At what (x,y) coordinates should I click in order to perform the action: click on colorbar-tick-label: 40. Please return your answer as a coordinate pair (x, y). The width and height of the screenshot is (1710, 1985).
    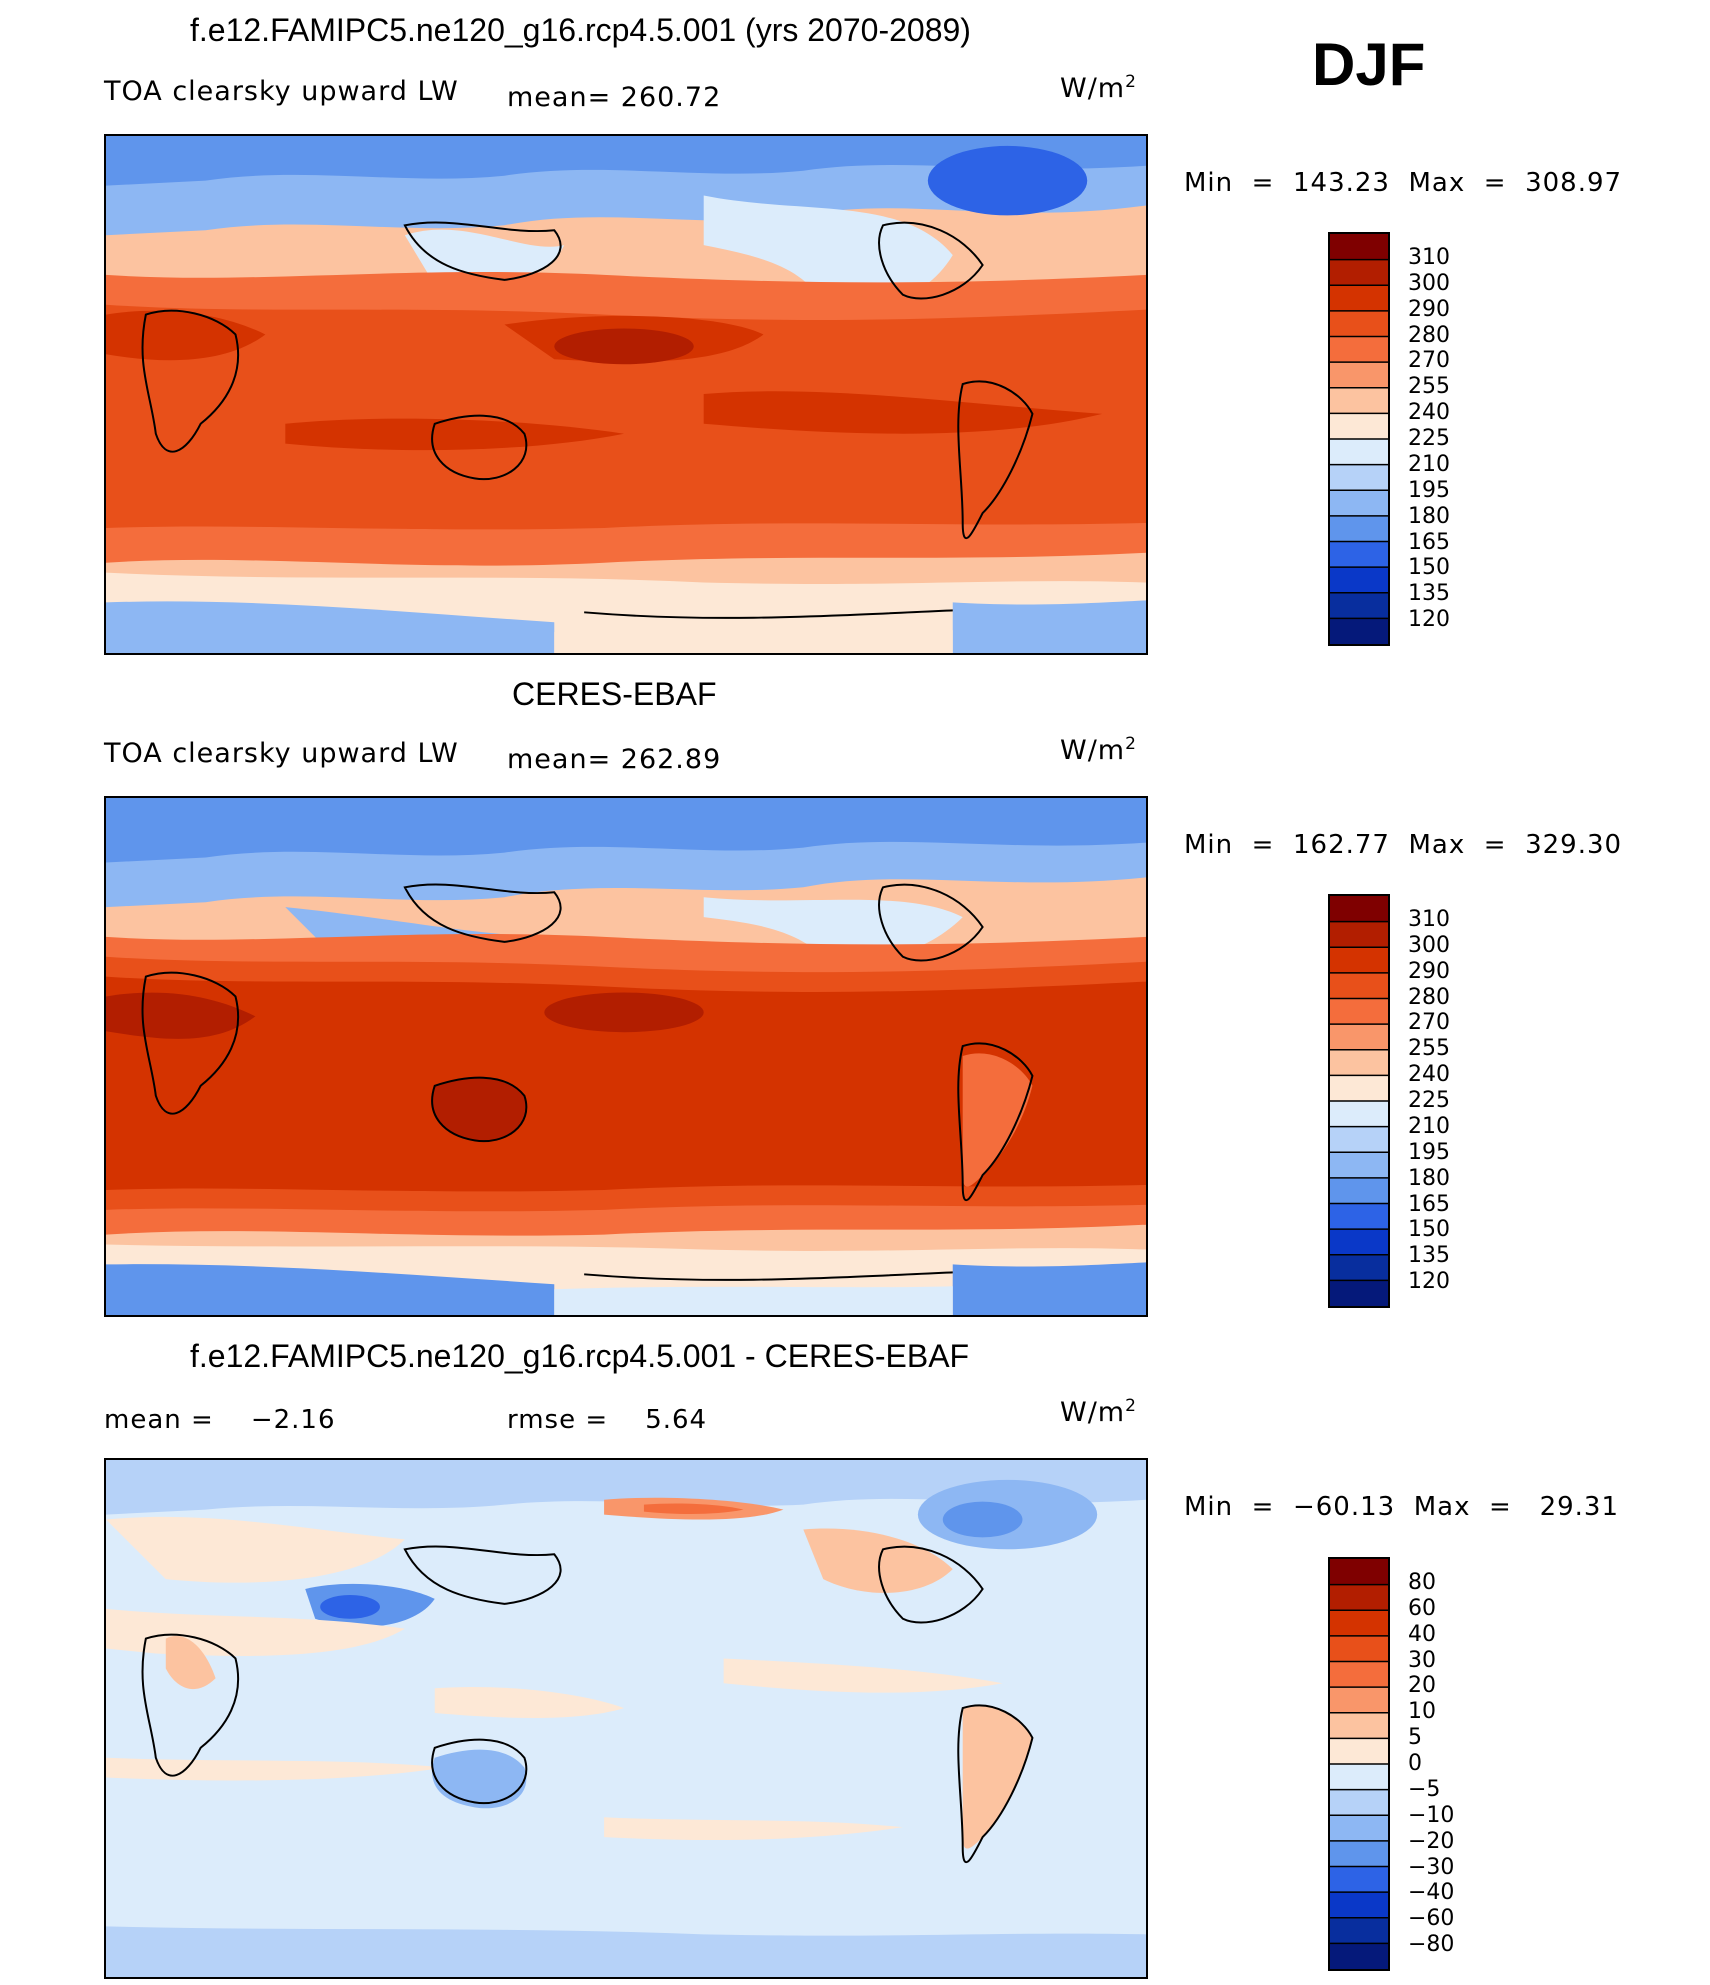
    Looking at the image, I should click on (1422, 1634).